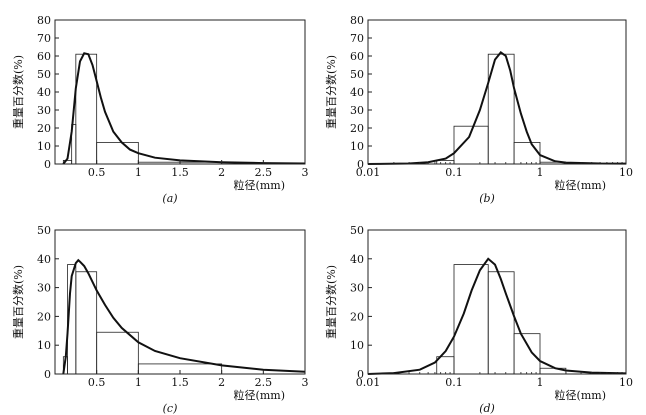 The width and height of the screenshot is (646, 415). What do you see at coordinates (487, 408) in the screenshot?
I see `panel-label: (d)` at bounding box center [487, 408].